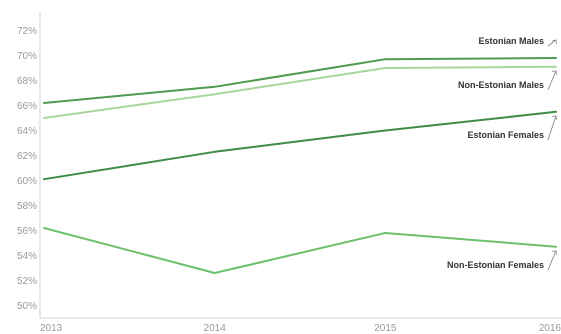 The width and height of the screenshot is (561, 334). What do you see at coordinates (300, 80) in the screenshot?
I see `series-line-estonian-males` at bounding box center [300, 80].